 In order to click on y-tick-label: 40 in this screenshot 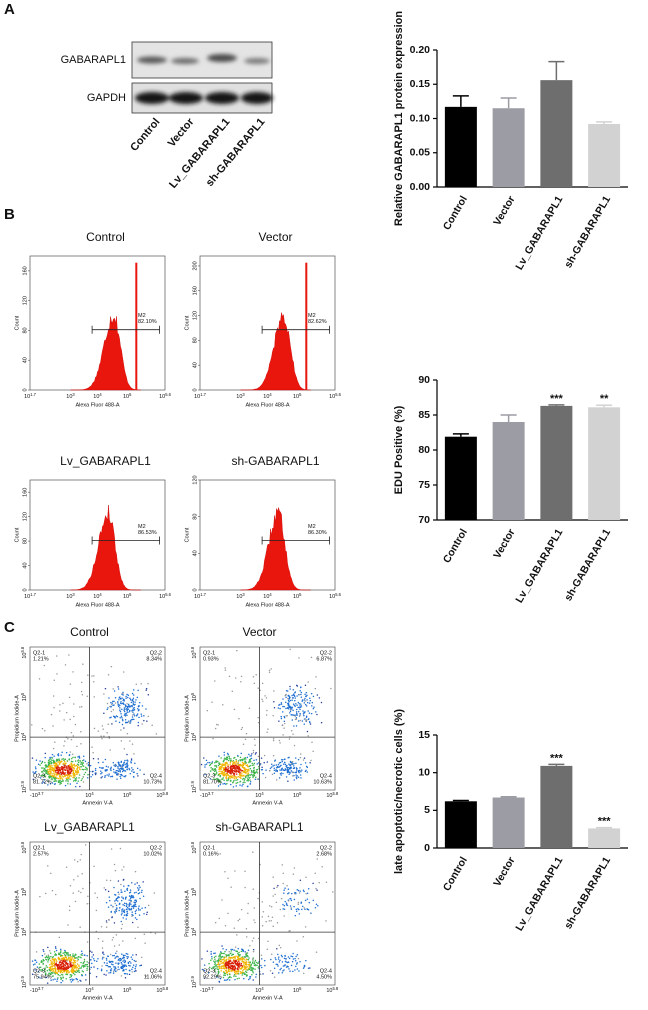, I will do `click(195, 553)`.